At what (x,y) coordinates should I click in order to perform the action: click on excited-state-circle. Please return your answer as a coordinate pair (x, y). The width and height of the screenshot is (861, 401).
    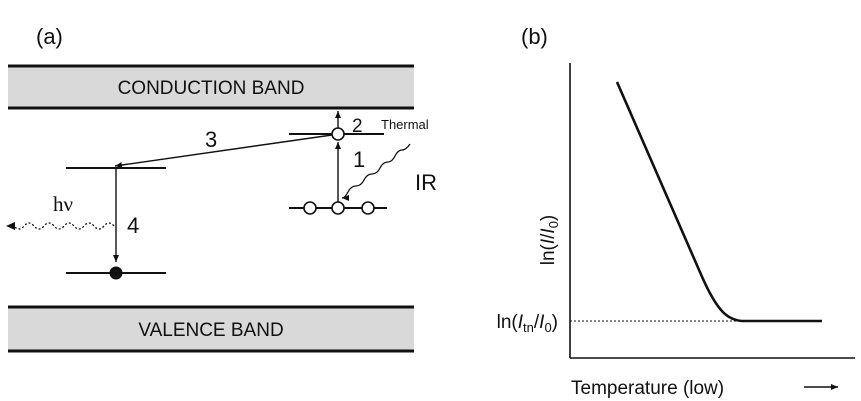
    Looking at the image, I should click on (338, 134).